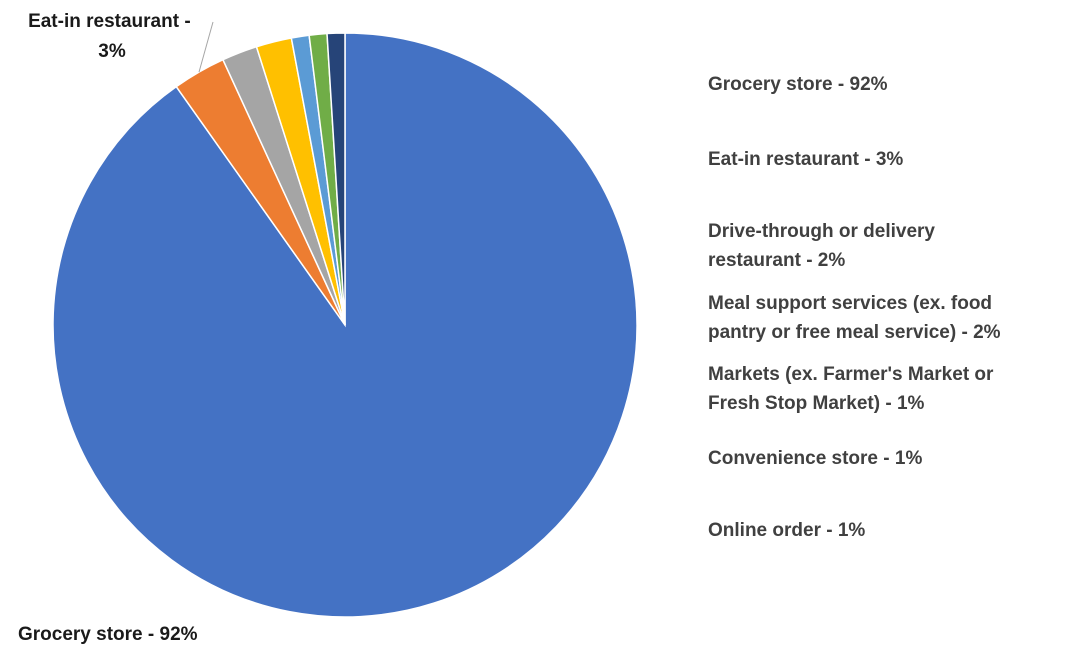 The image size is (1073, 646). What do you see at coordinates (695, 458) in the screenshot?
I see `legend-swatch-convenience-store` at bounding box center [695, 458].